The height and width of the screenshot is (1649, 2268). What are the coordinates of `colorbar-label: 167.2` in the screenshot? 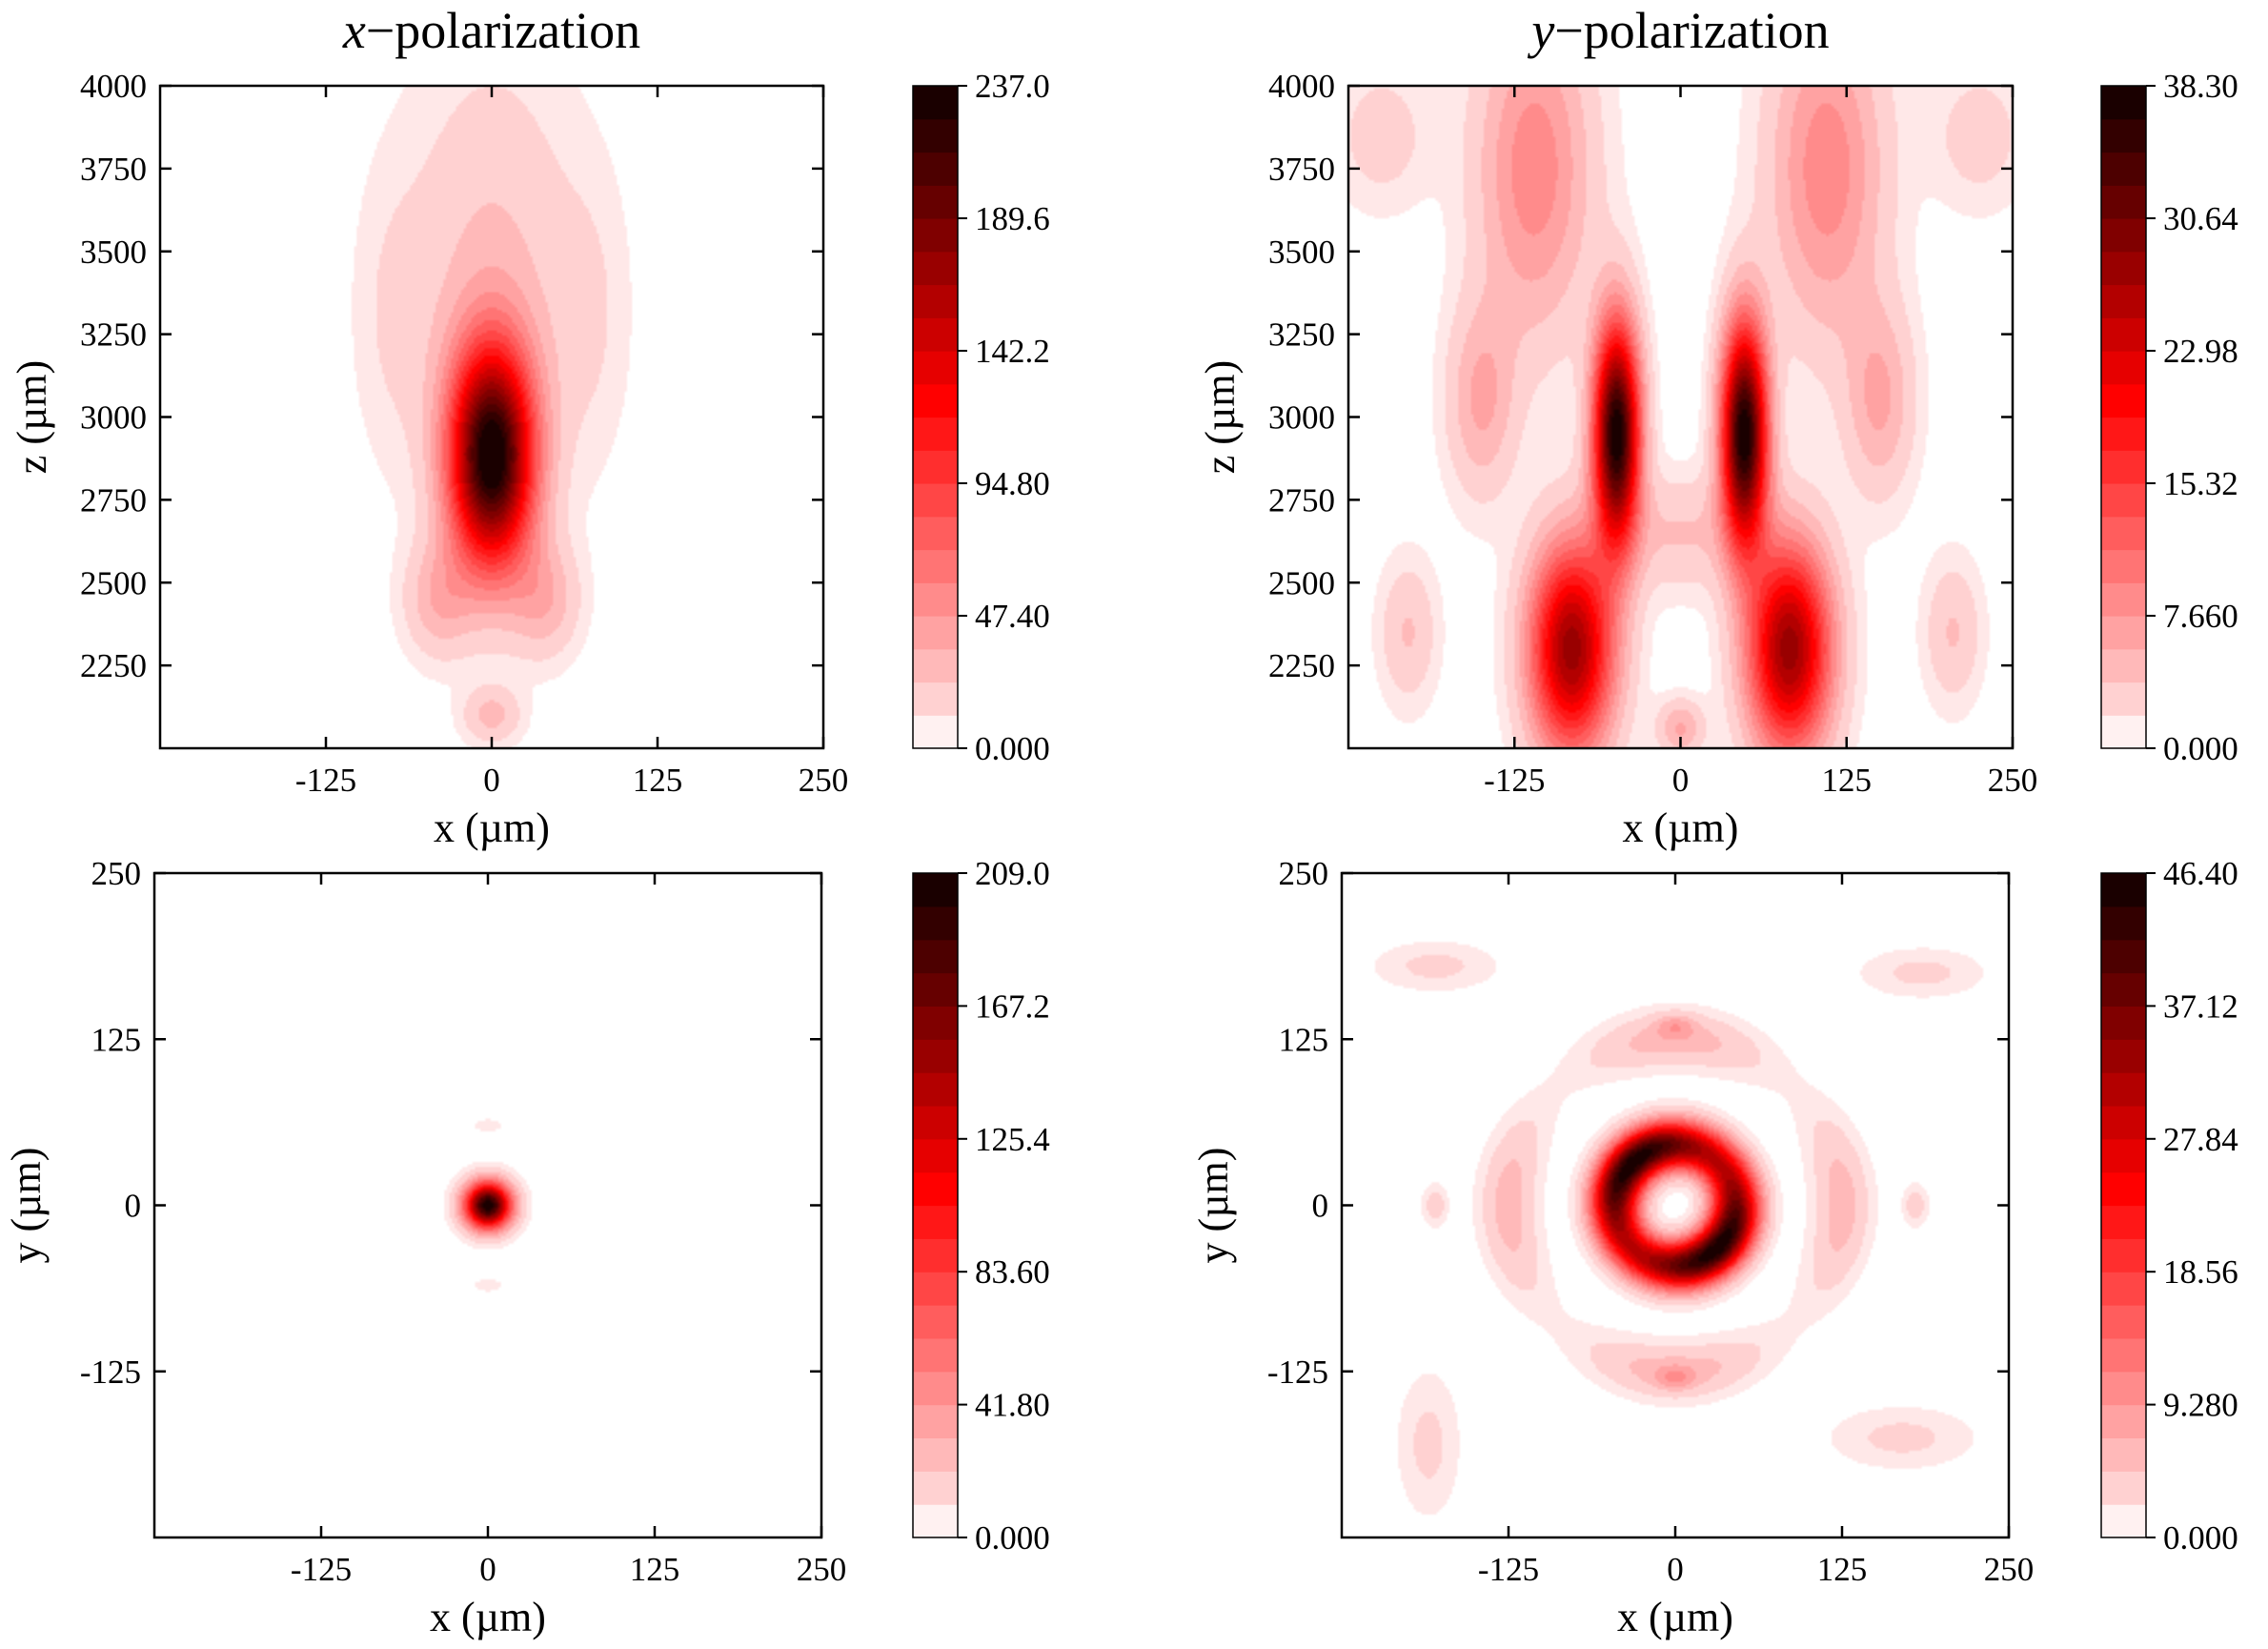 It's located at (1012, 1006).